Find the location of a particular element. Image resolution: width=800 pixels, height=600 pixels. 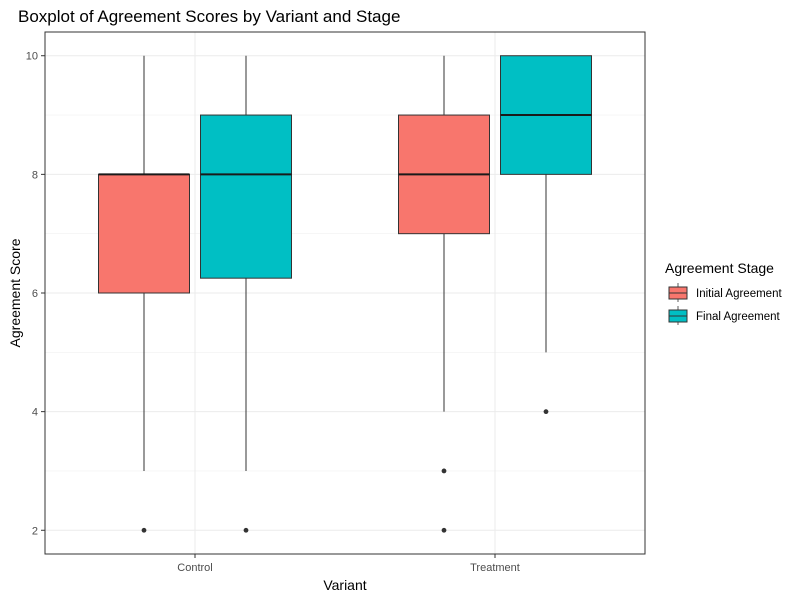

box-final-agreement-treatment is located at coordinates (546, 235).